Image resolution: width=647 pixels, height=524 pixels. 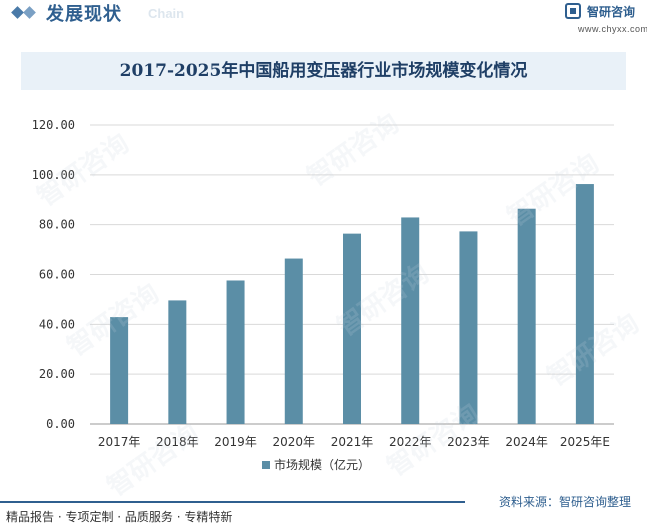 I want to click on y-tick-label: 0.00, so click(x=60, y=424).